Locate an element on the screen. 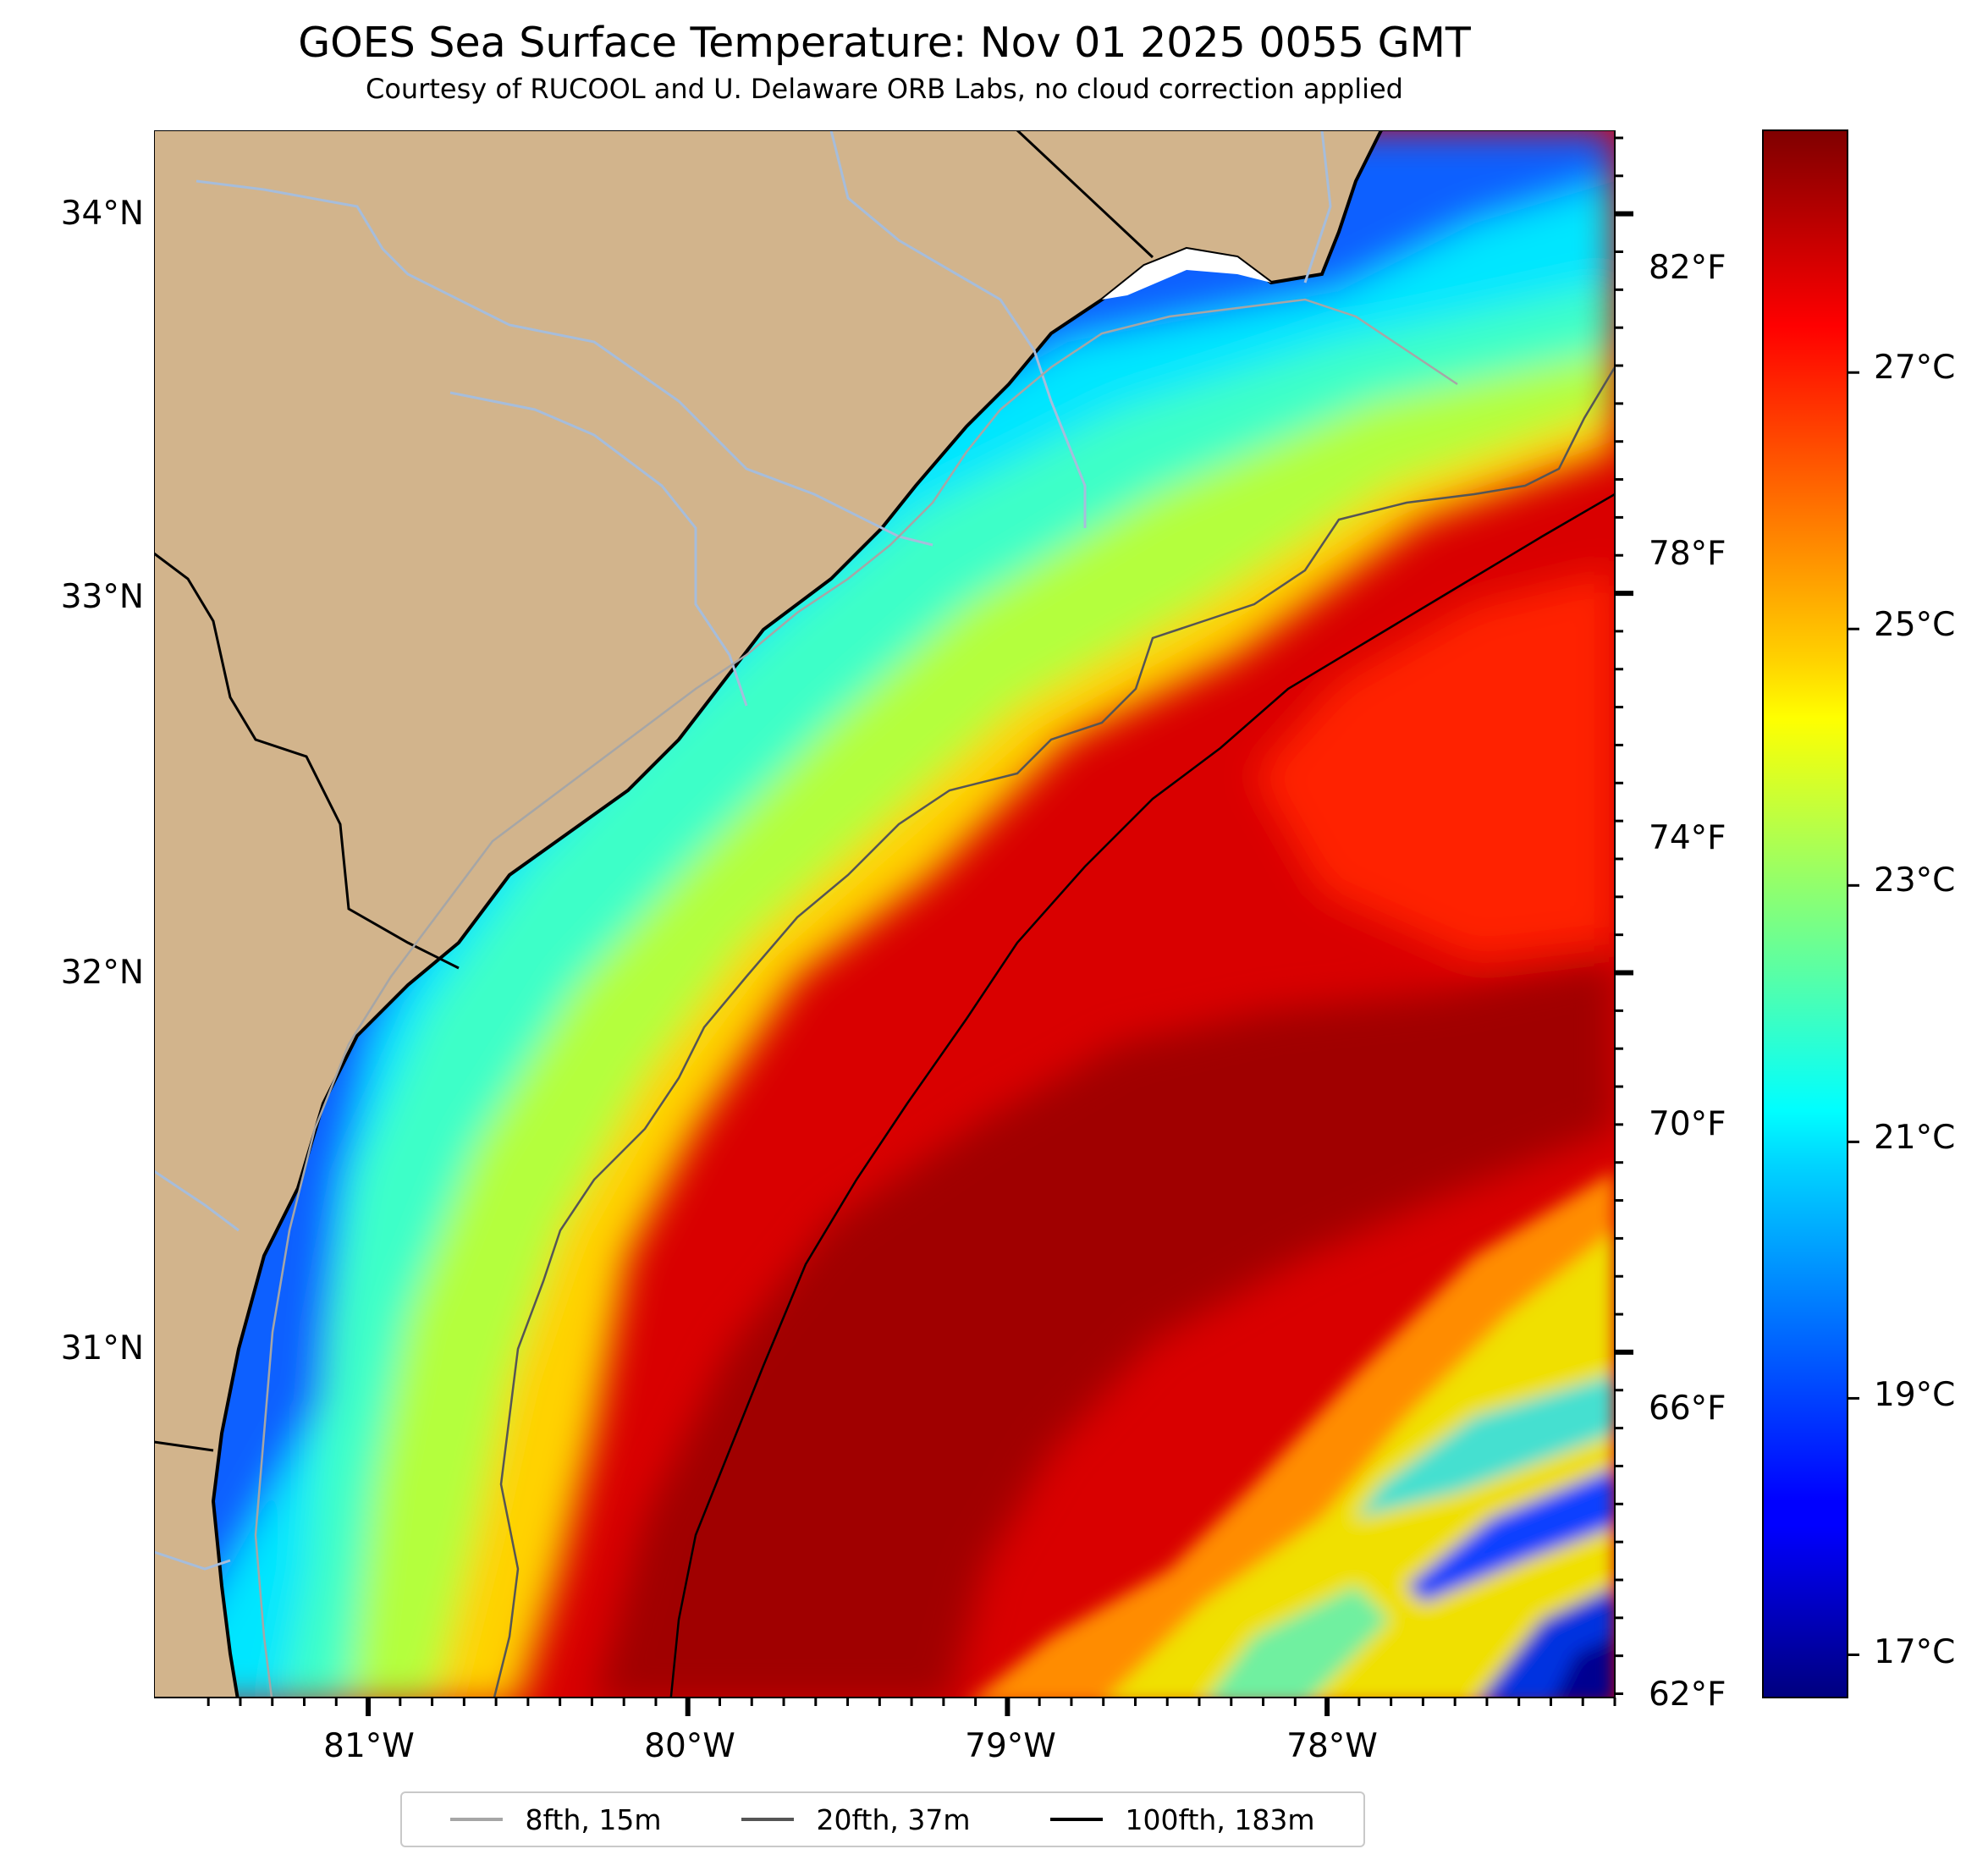 The height and width of the screenshot is (1871, 1988). celsius-label-19: 19°C is located at coordinates (1915, 1395).